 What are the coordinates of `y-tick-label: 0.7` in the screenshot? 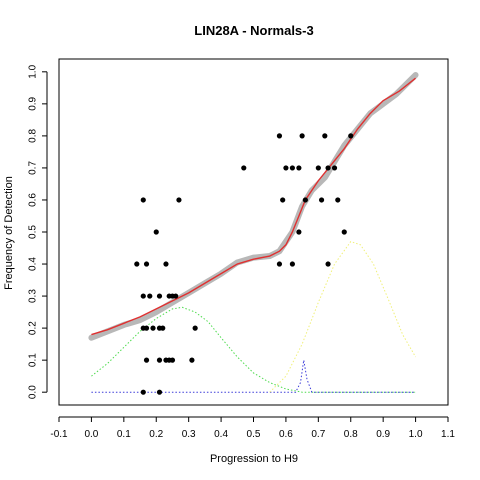 It's located at (33, 168).